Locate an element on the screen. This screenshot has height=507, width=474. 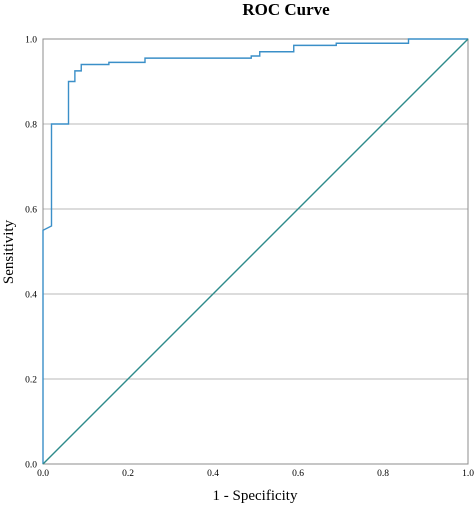
y-tick-label: 0.2 is located at coordinates (31, 381).